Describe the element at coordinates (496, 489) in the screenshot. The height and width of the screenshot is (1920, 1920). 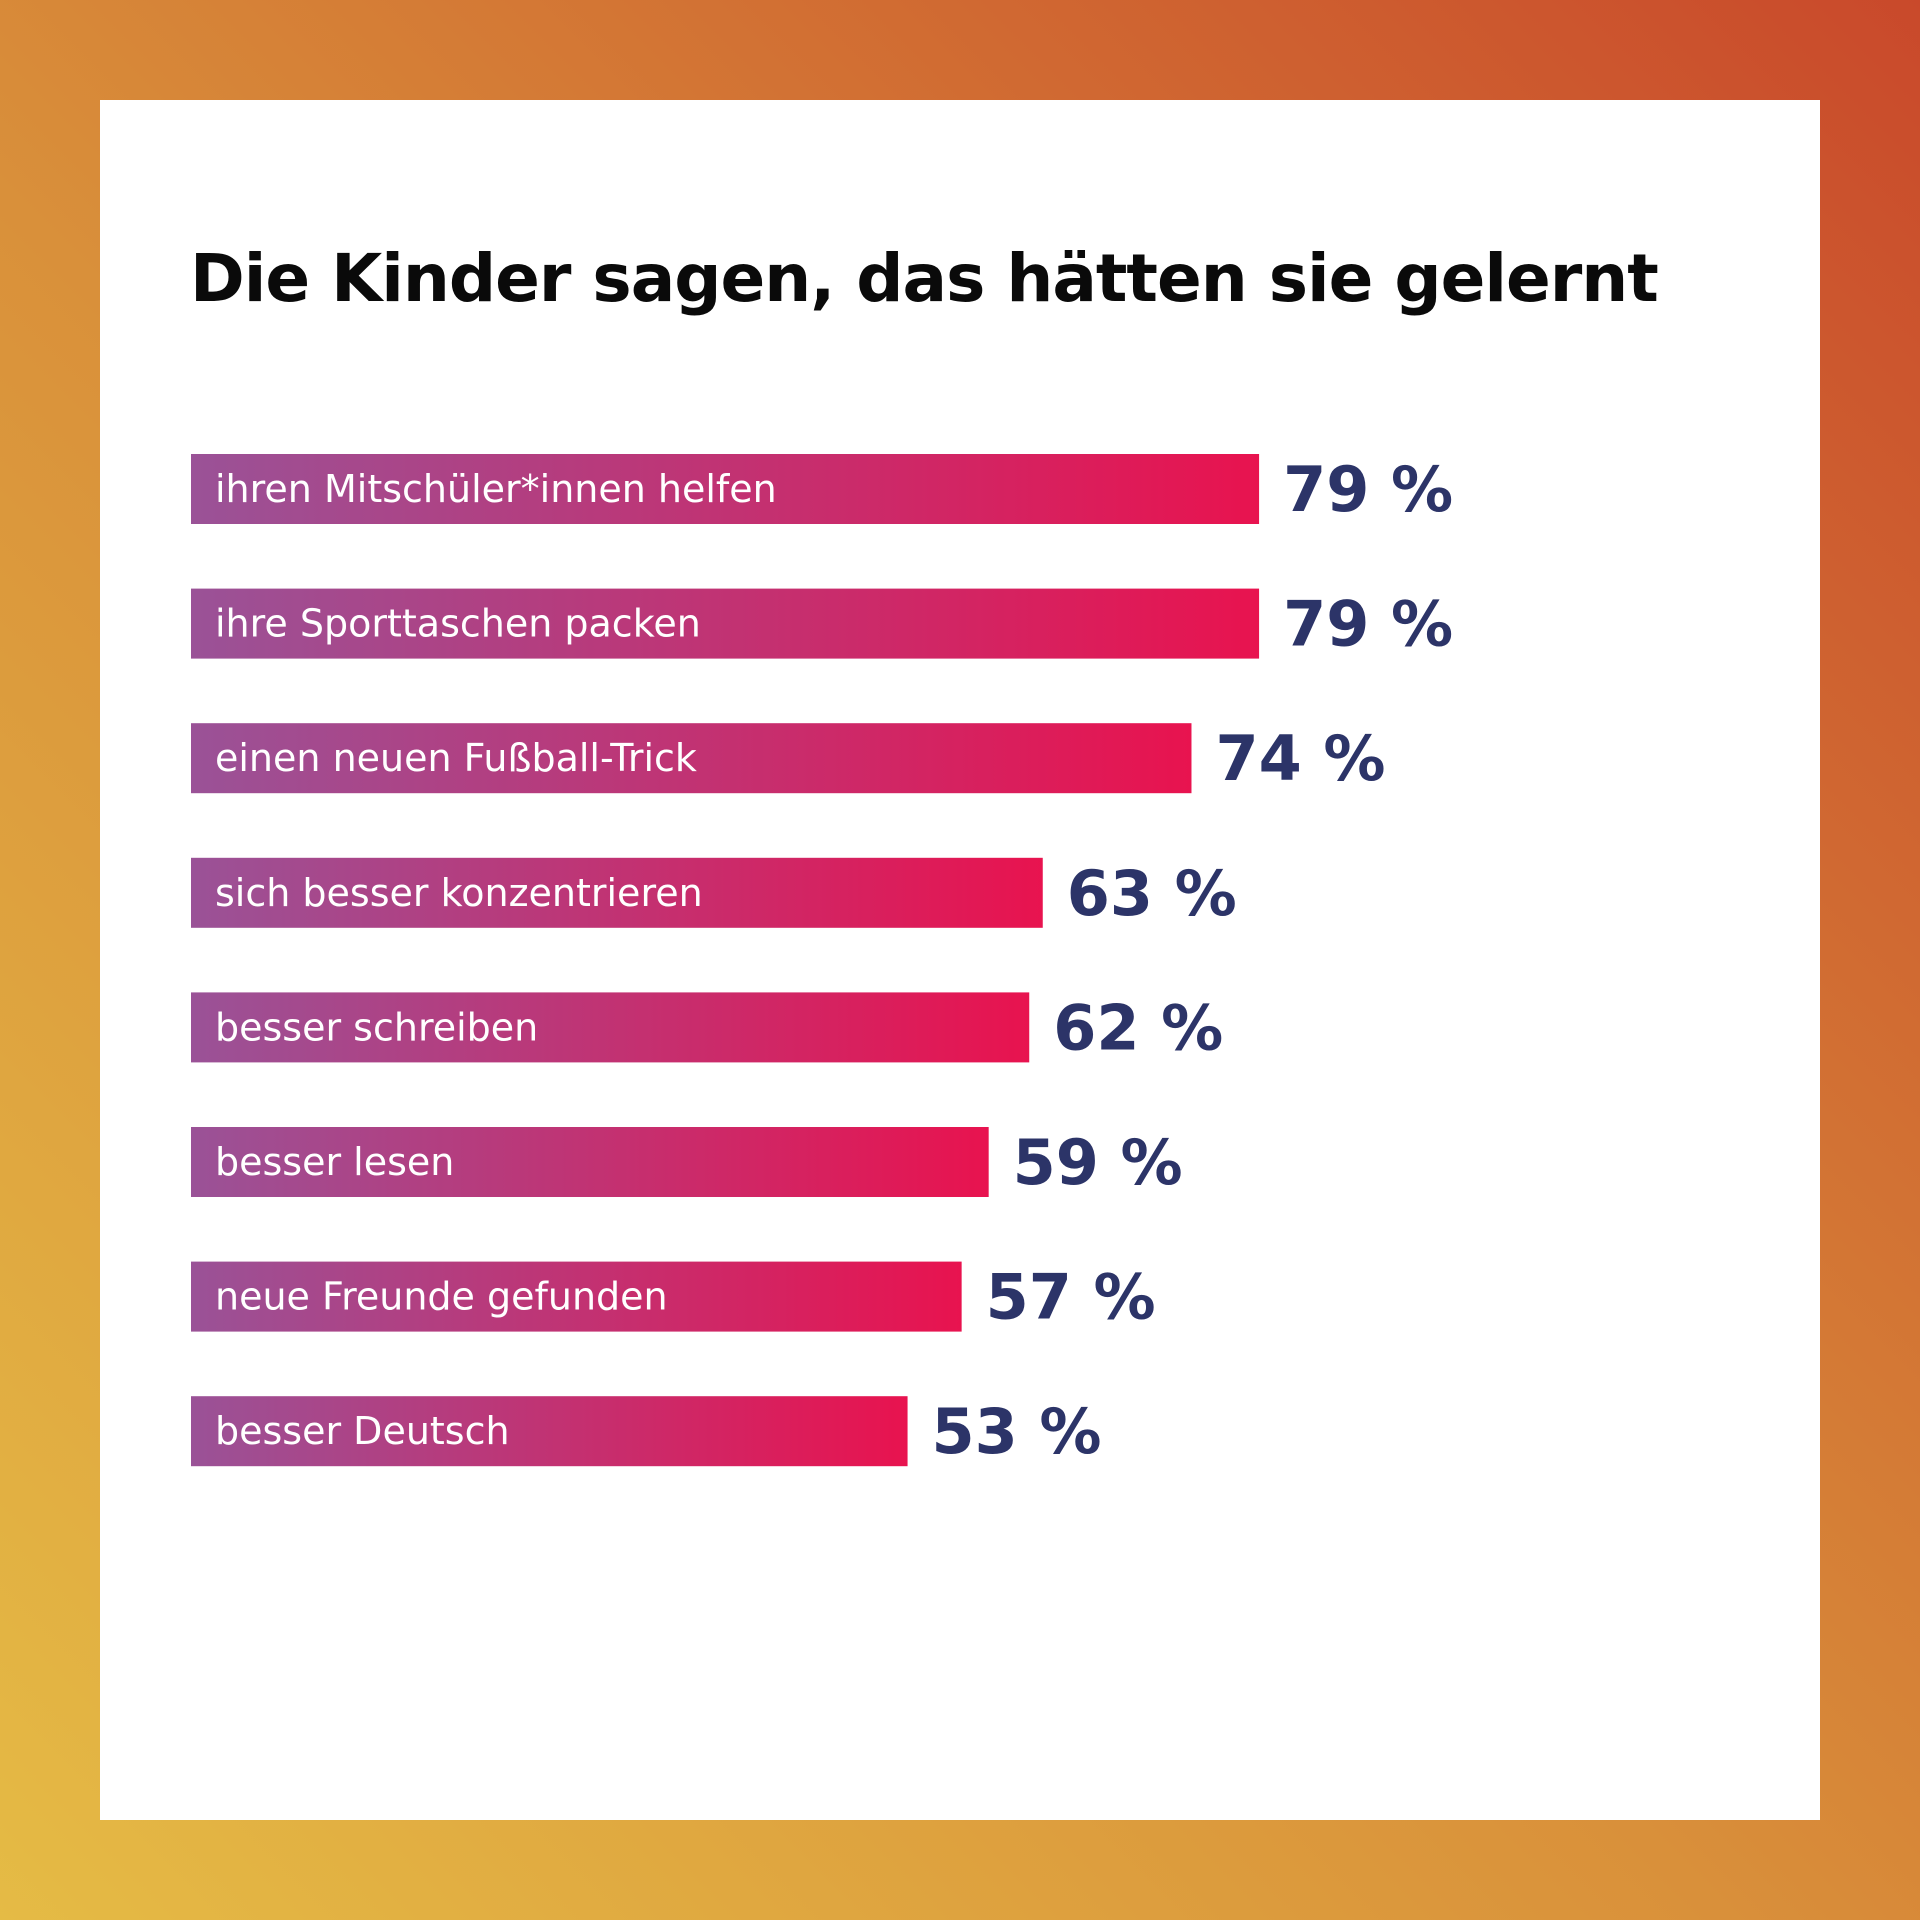
I see `bar-category-label: ihren Mitschüler*innen helfen` at that location.